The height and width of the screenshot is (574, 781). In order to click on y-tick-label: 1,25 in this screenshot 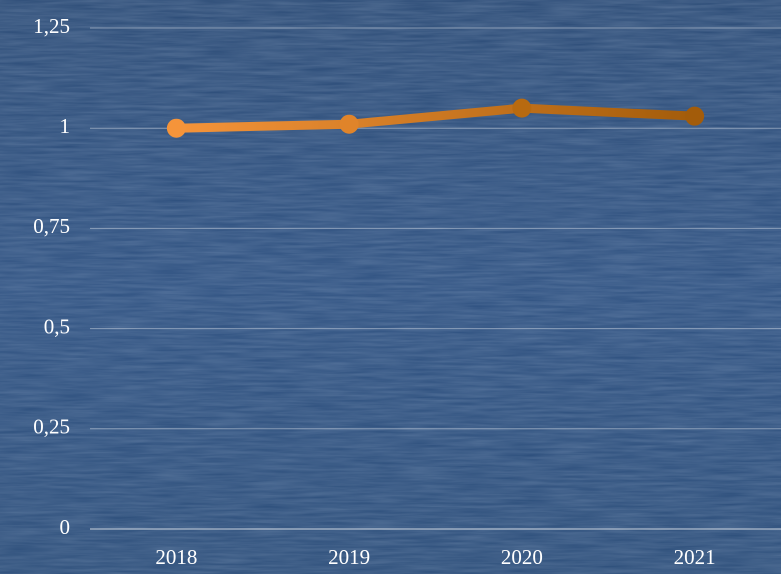, I will do `click(51, 26)`.